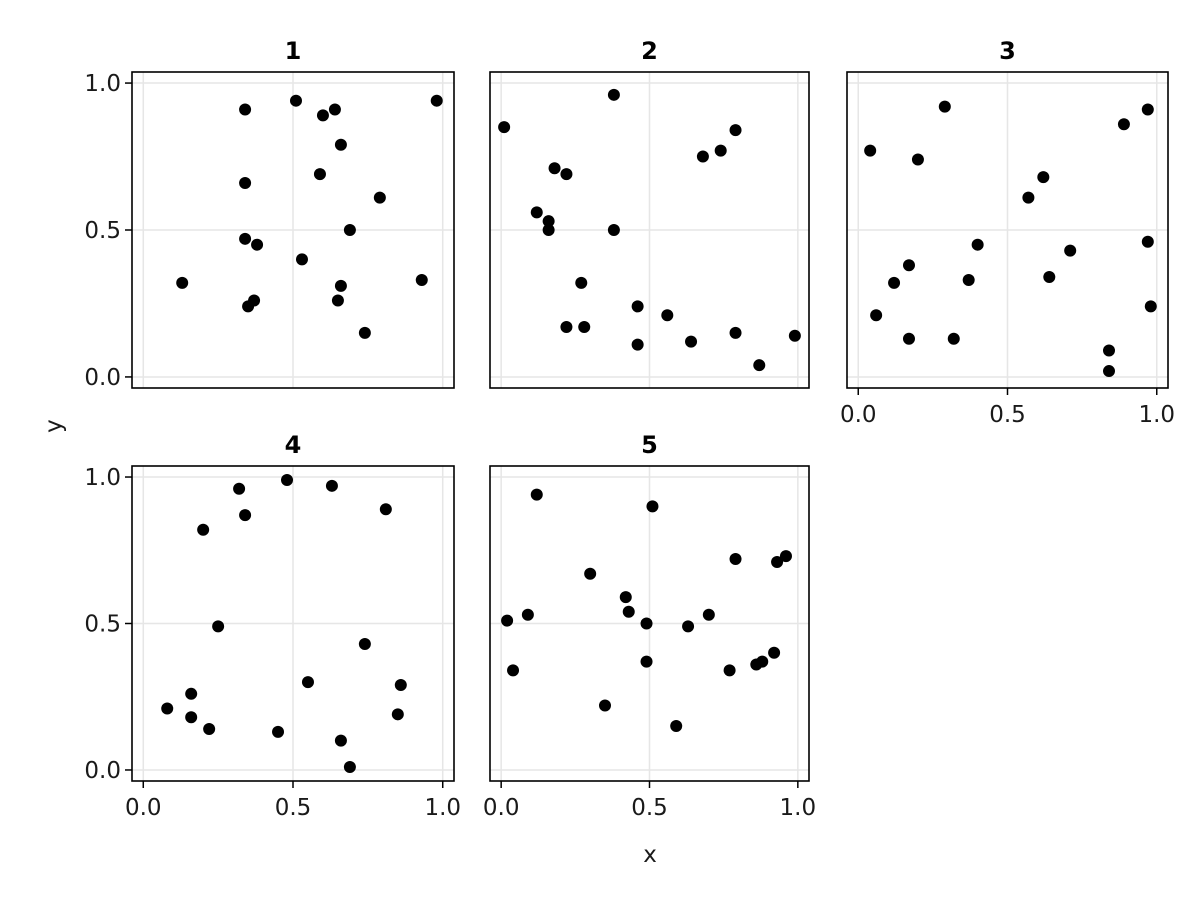 This screenshot has width=1200, height=900. I want to click on panel-title: 3, so click(1007, 51).